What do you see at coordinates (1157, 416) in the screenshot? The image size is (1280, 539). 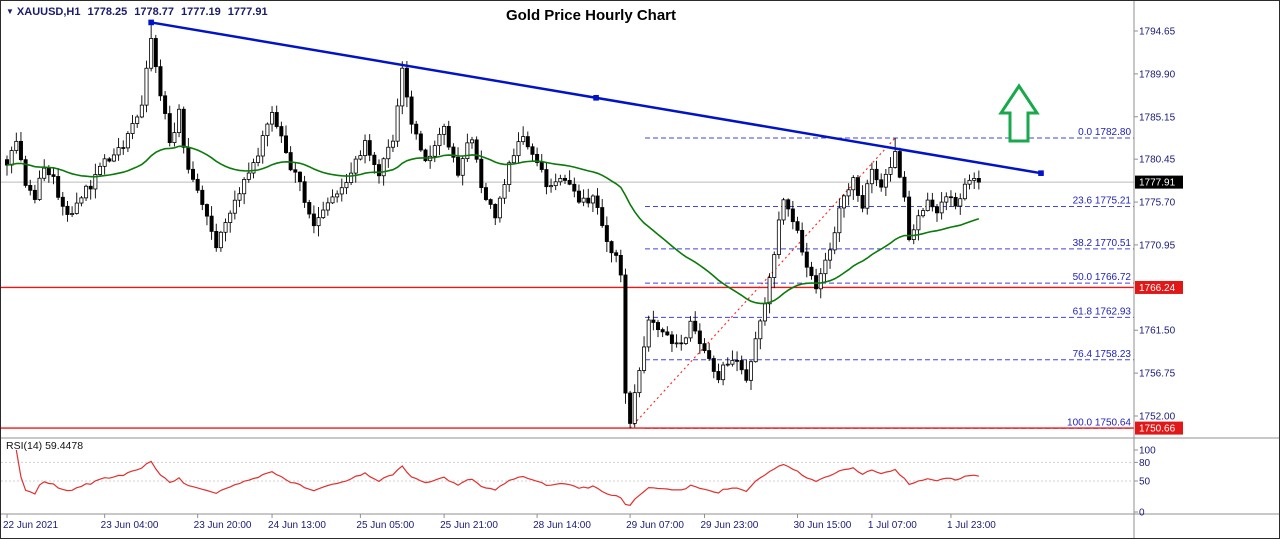 I see `svg-text: 1752.00` at bounding box center [1157, 416].